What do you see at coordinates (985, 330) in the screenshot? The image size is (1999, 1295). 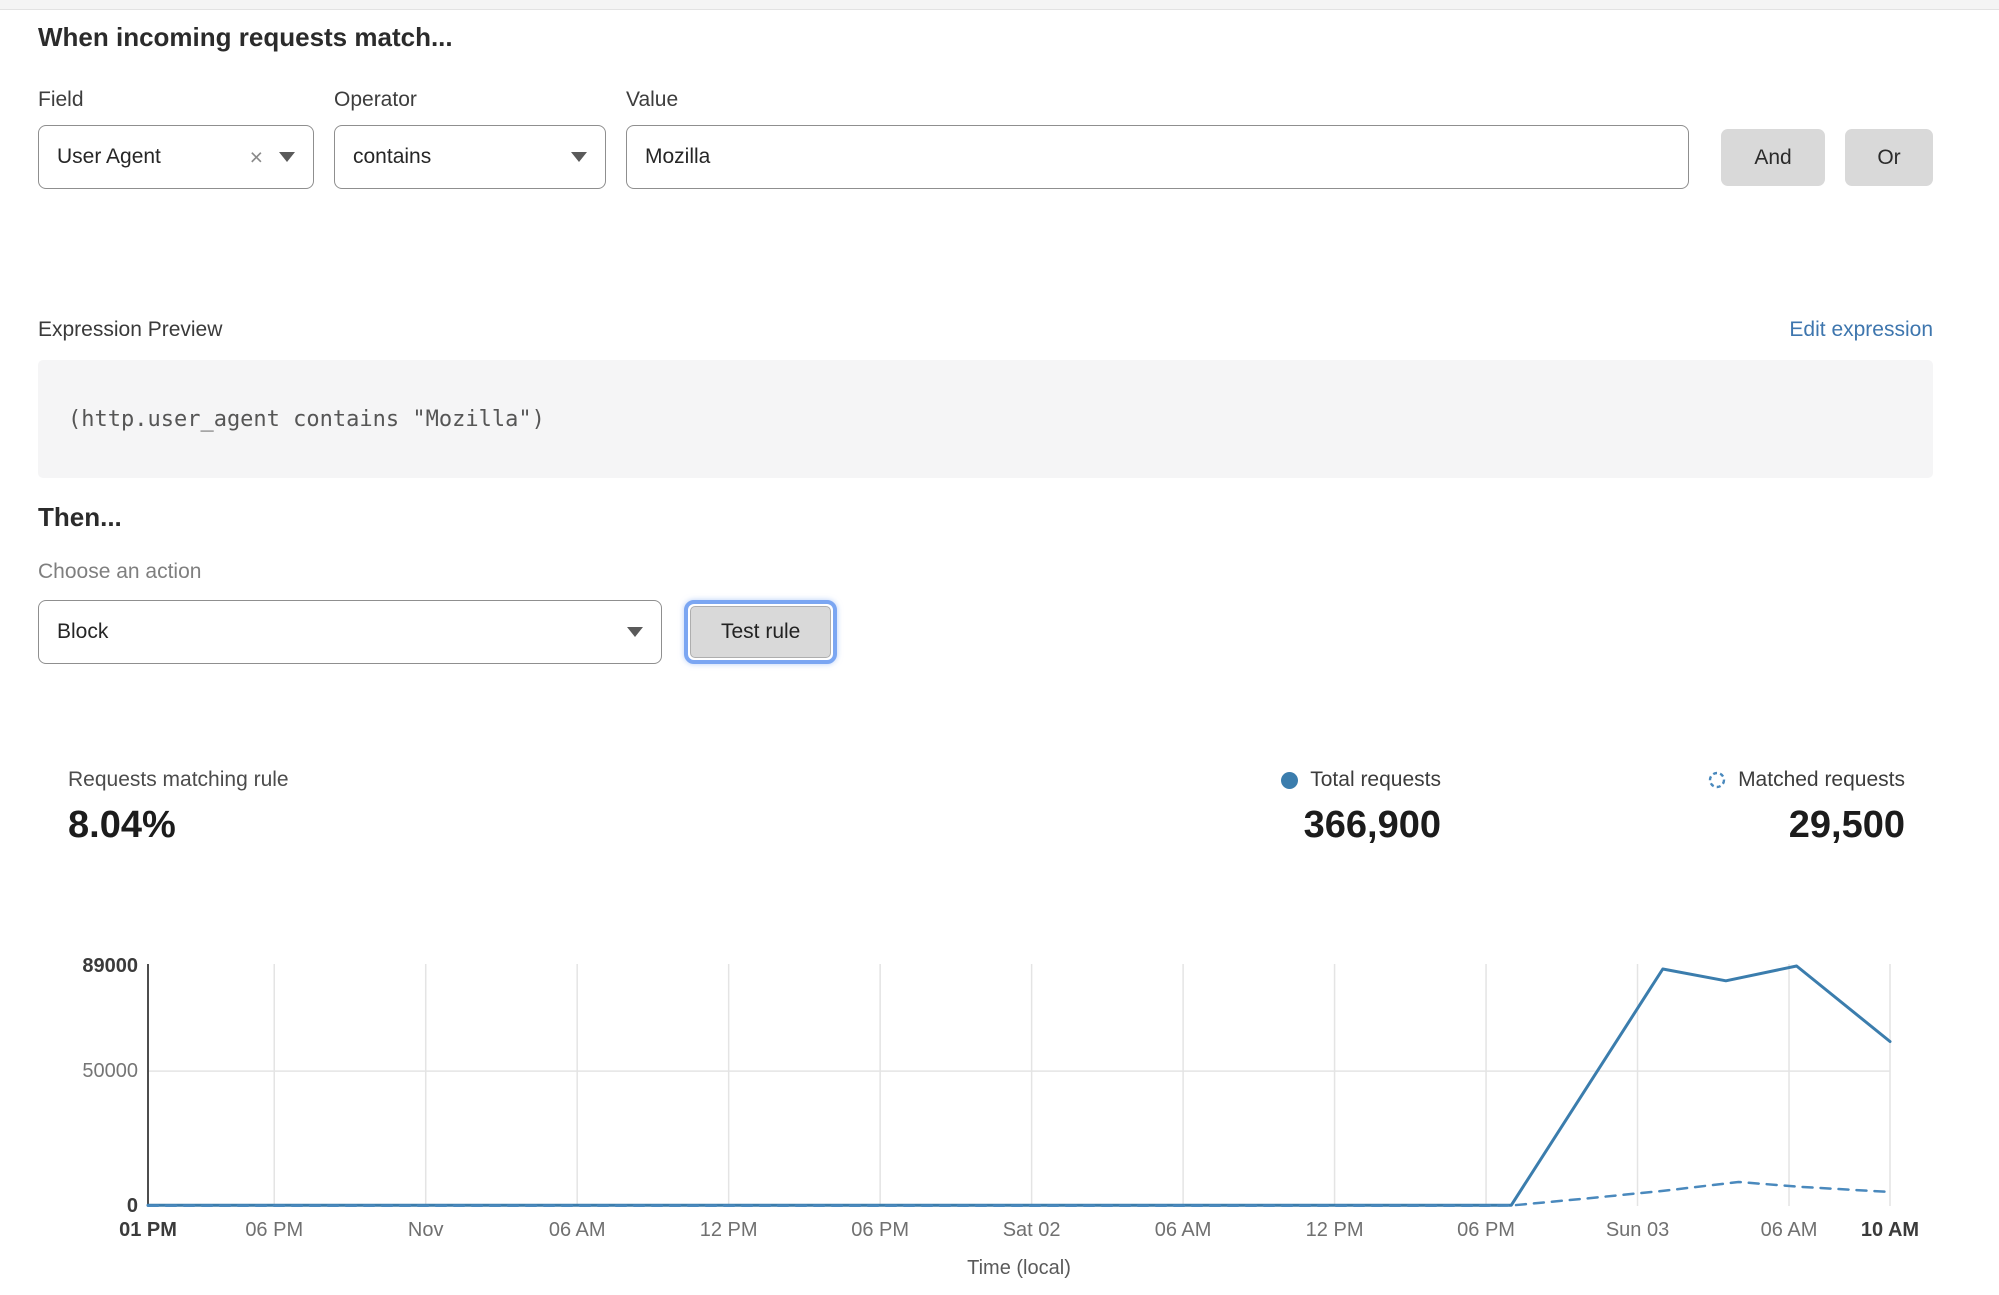 I see `expression-preview-row: Expression Preview Edit expression` at bounding box center [985, 330].